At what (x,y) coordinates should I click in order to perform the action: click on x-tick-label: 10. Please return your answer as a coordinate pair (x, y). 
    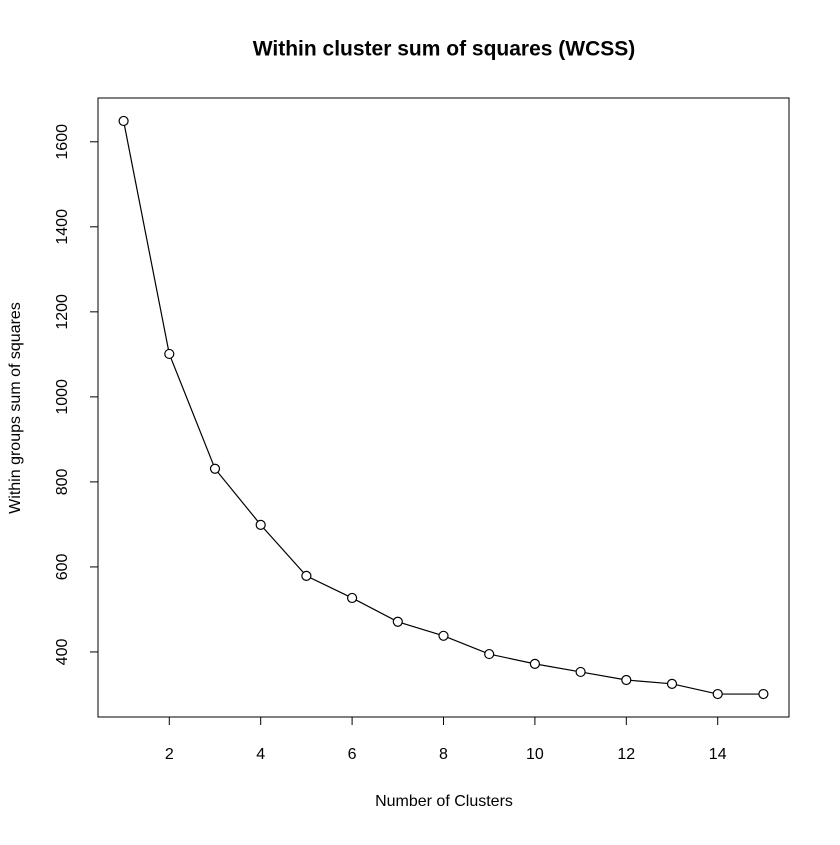
    Looking at the image, I should click on (535, 754).